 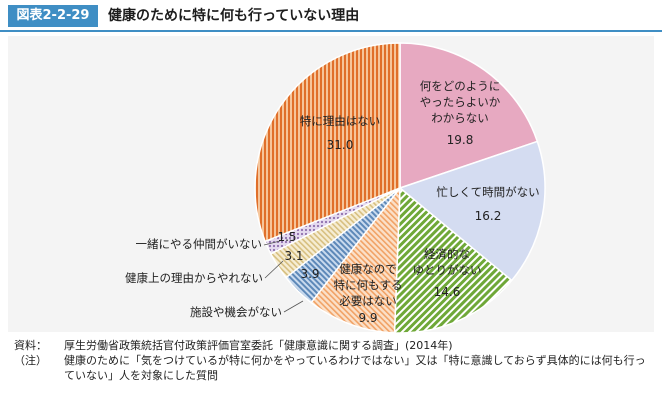 I want to click on slice-label: 健康なので特に何もする必要はない, so click(x=368, y=285).